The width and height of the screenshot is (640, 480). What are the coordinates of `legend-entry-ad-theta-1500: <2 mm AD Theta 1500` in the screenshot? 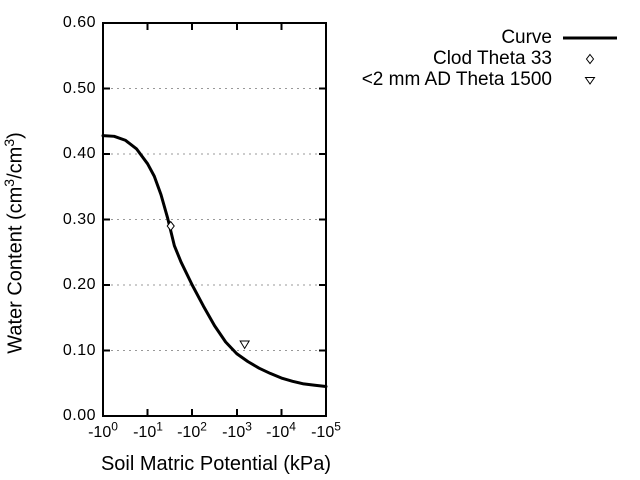 It's located at (489, 79).